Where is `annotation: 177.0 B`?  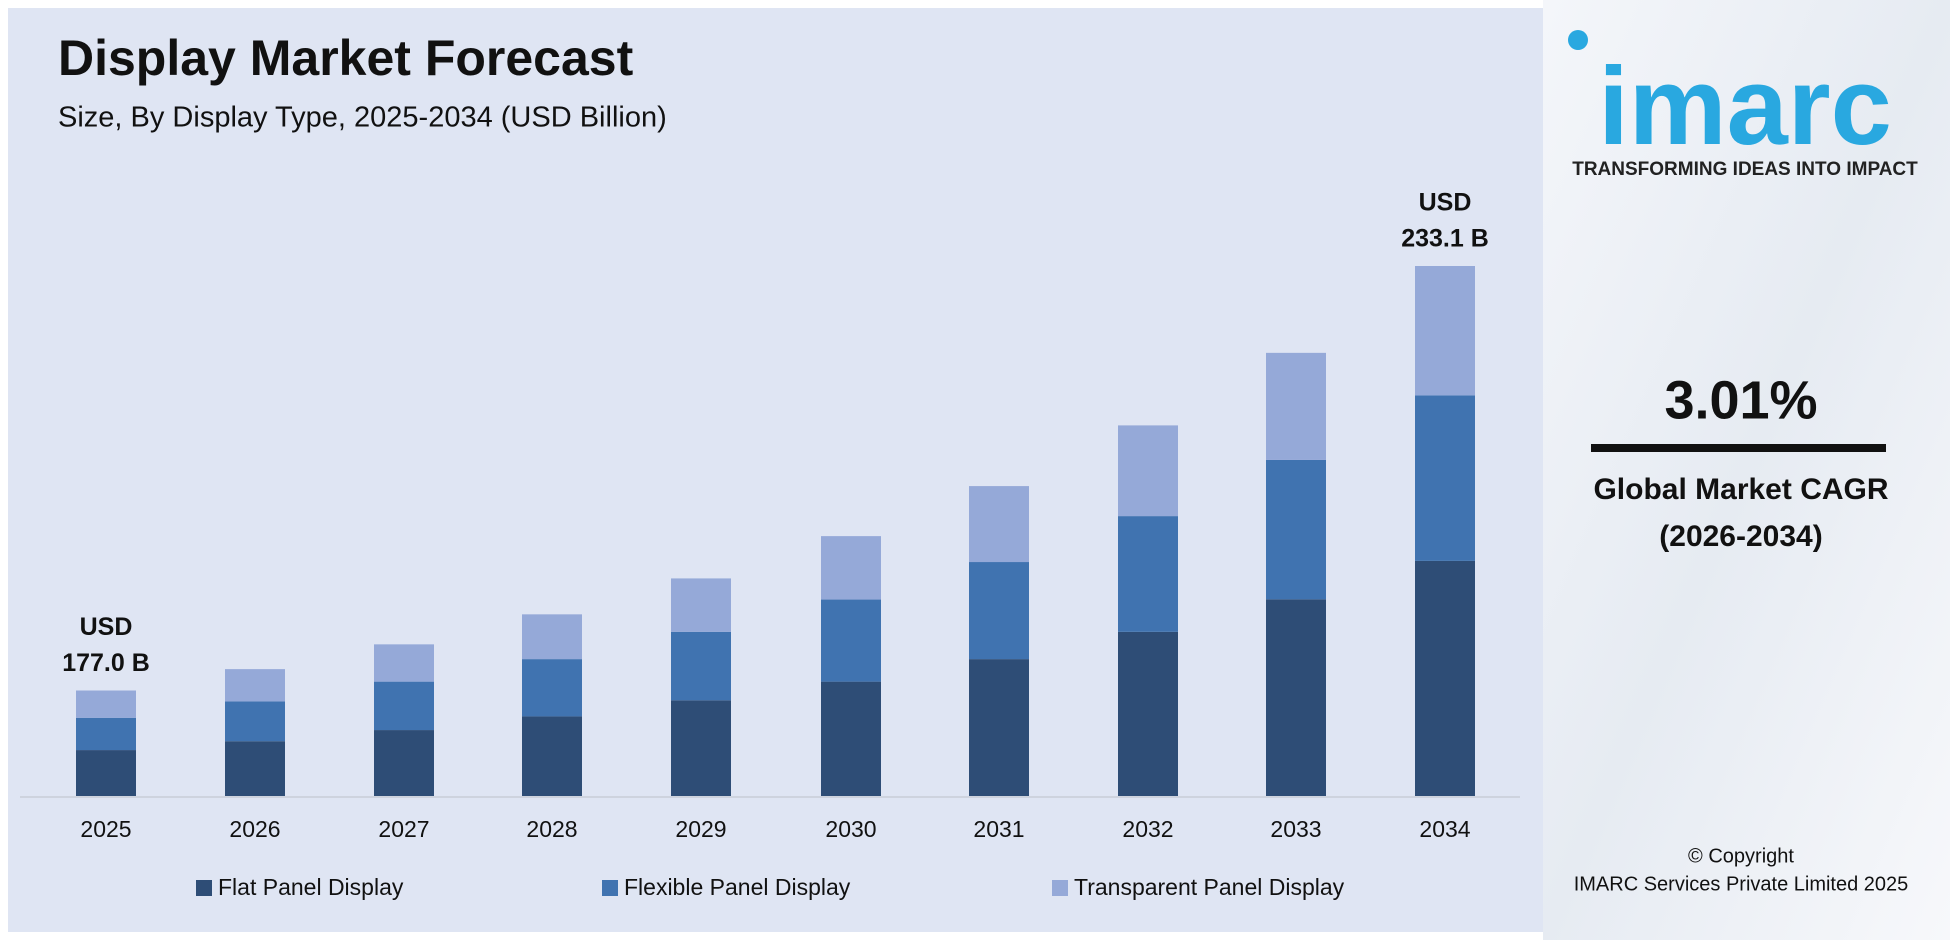 annotation: 177.0 B is located at coordinates (106, 663).